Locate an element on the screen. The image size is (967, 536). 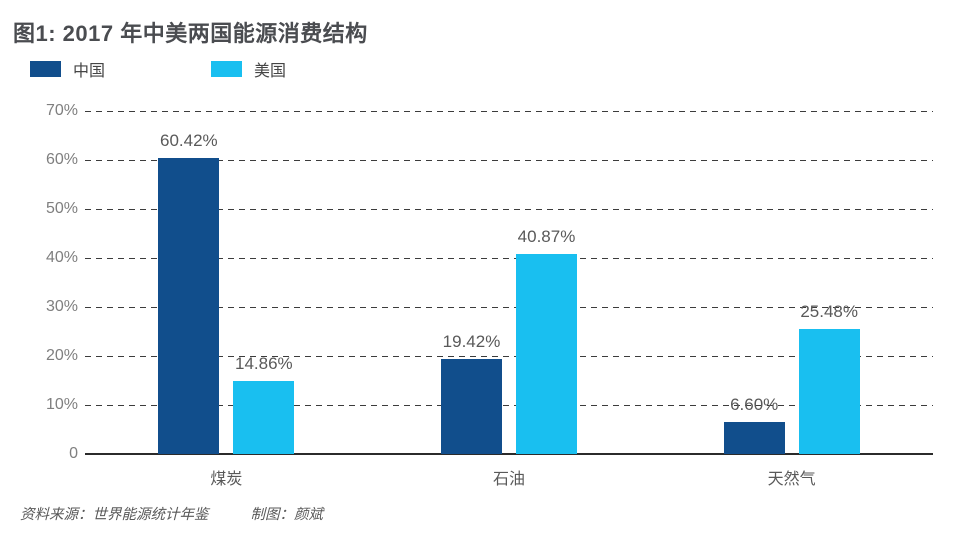
figure-title: 图1: 2017 年中美两国能源消费结构 is located at coordinates (190, 33).